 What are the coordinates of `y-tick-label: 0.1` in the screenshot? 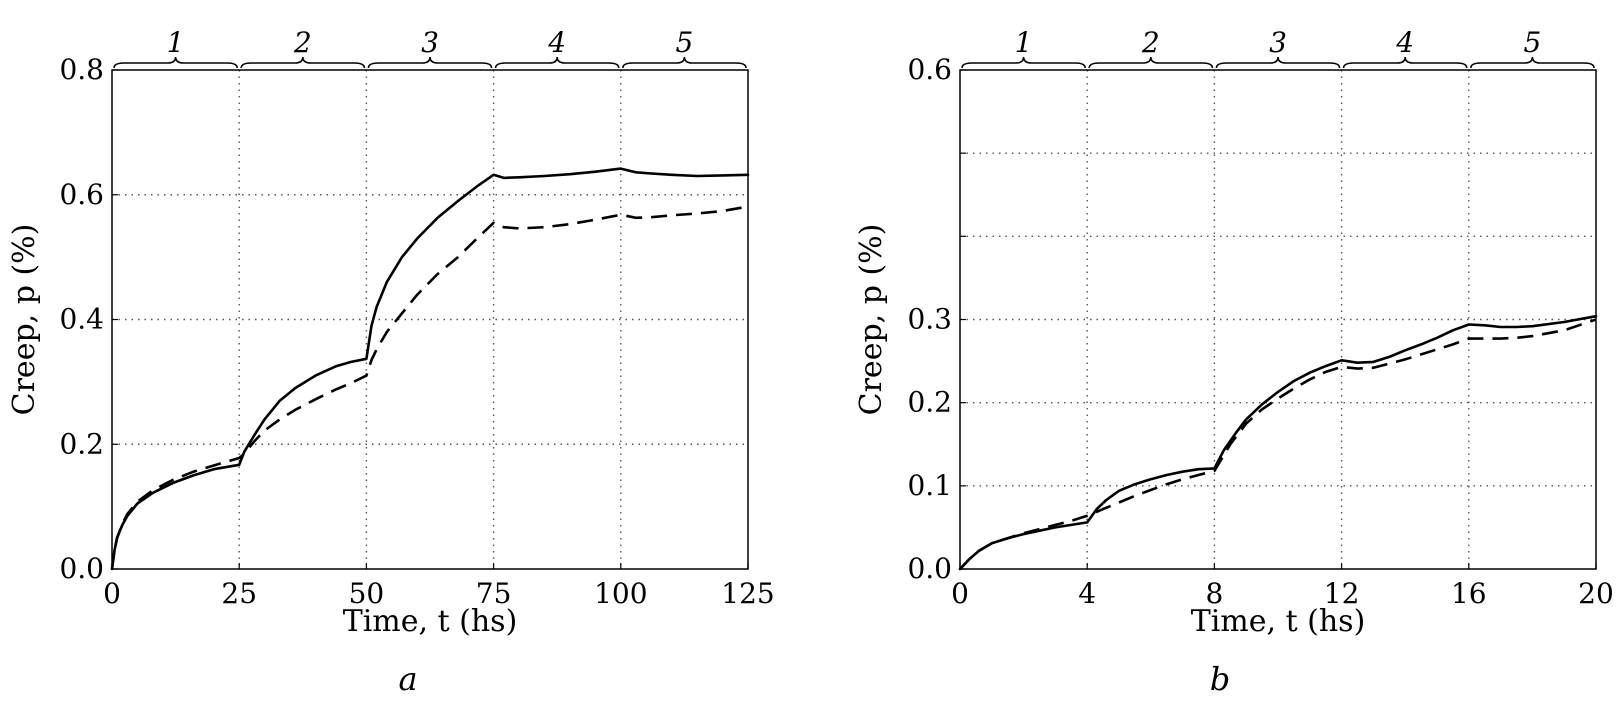 It's located at (929, 485).